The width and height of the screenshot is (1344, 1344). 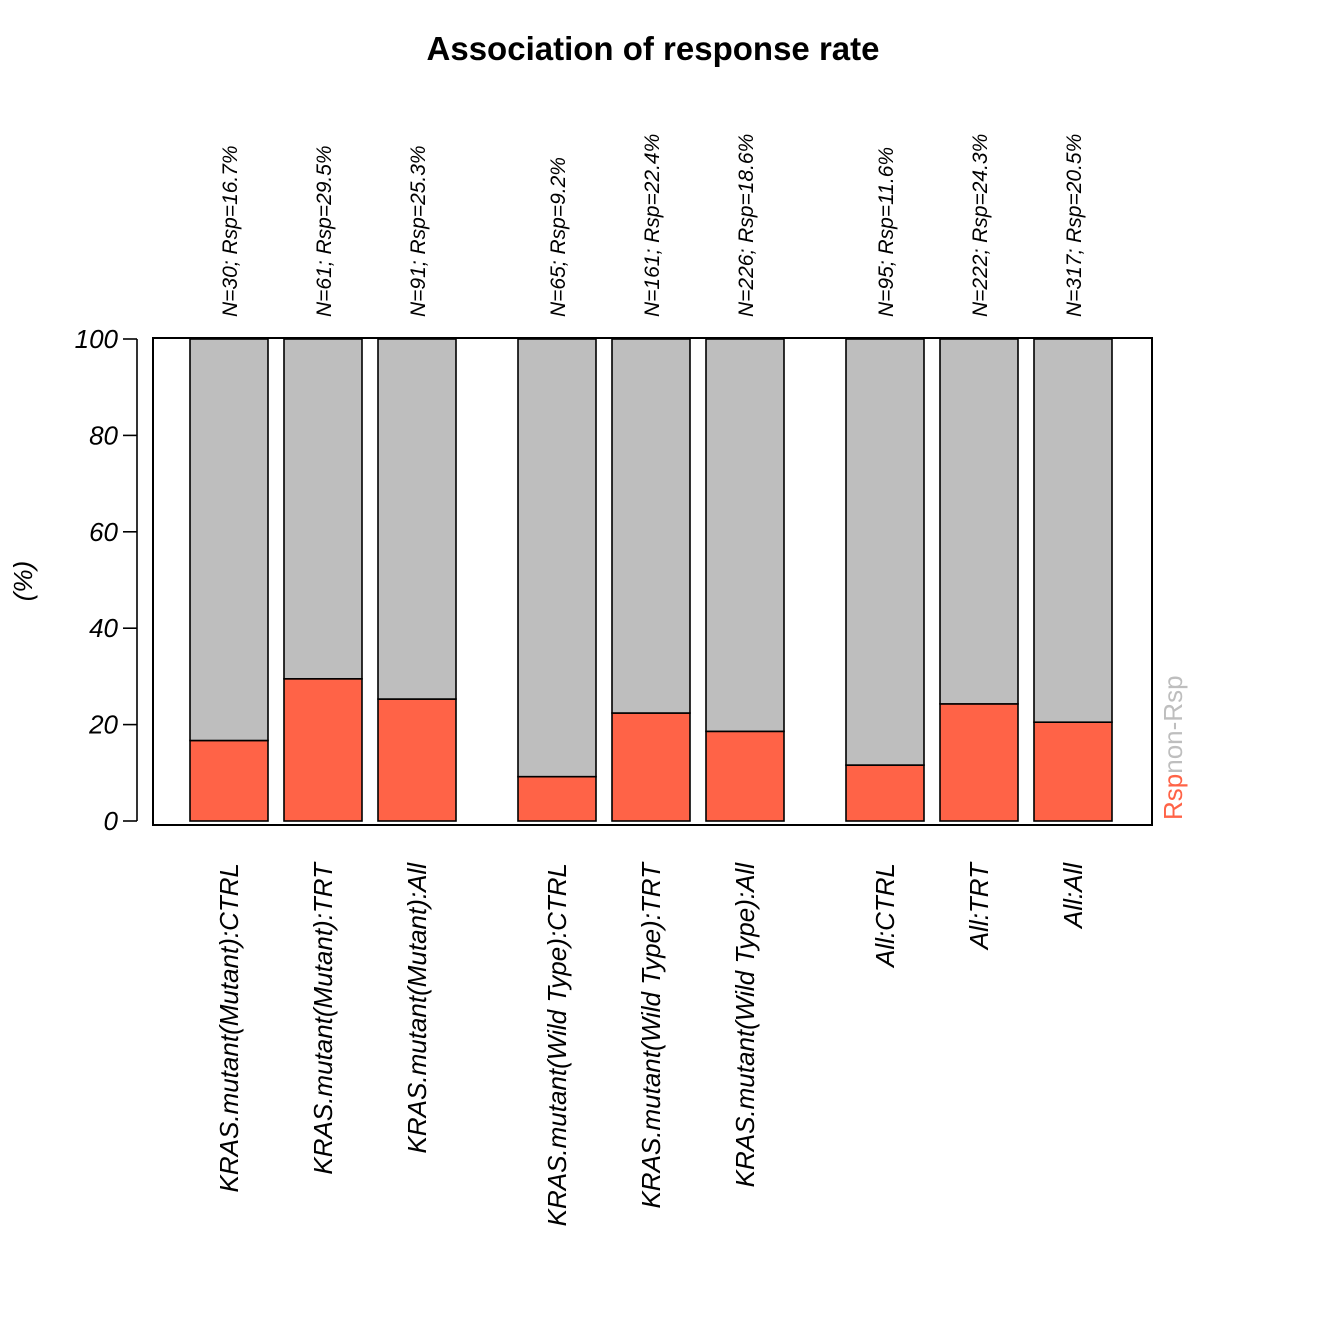 I want to click on bar-annotation: N=317; Rsp=20.5%, so click(x=1074, y=225).